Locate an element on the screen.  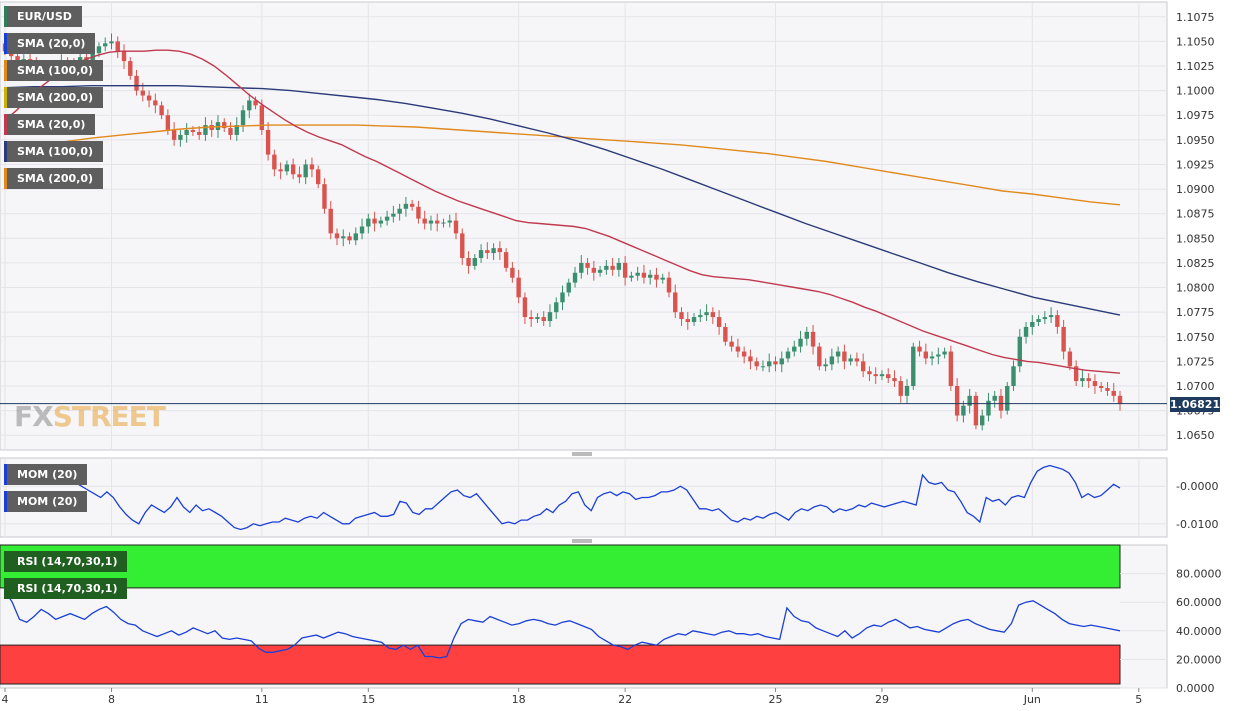
legend-label: SMA (200,0) is located at coordinates (55, 97).